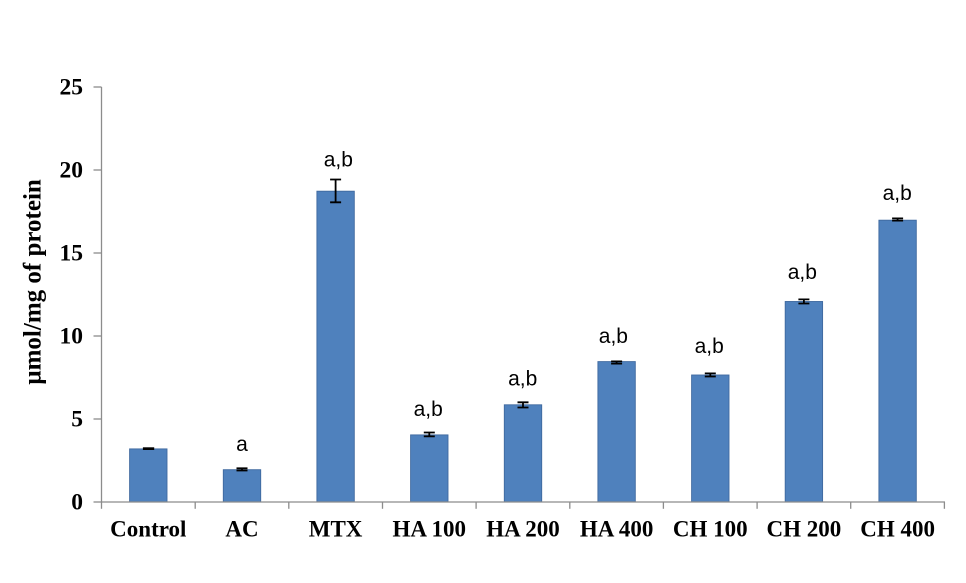  I want to click on svg-text: 25, so click(72, 87).